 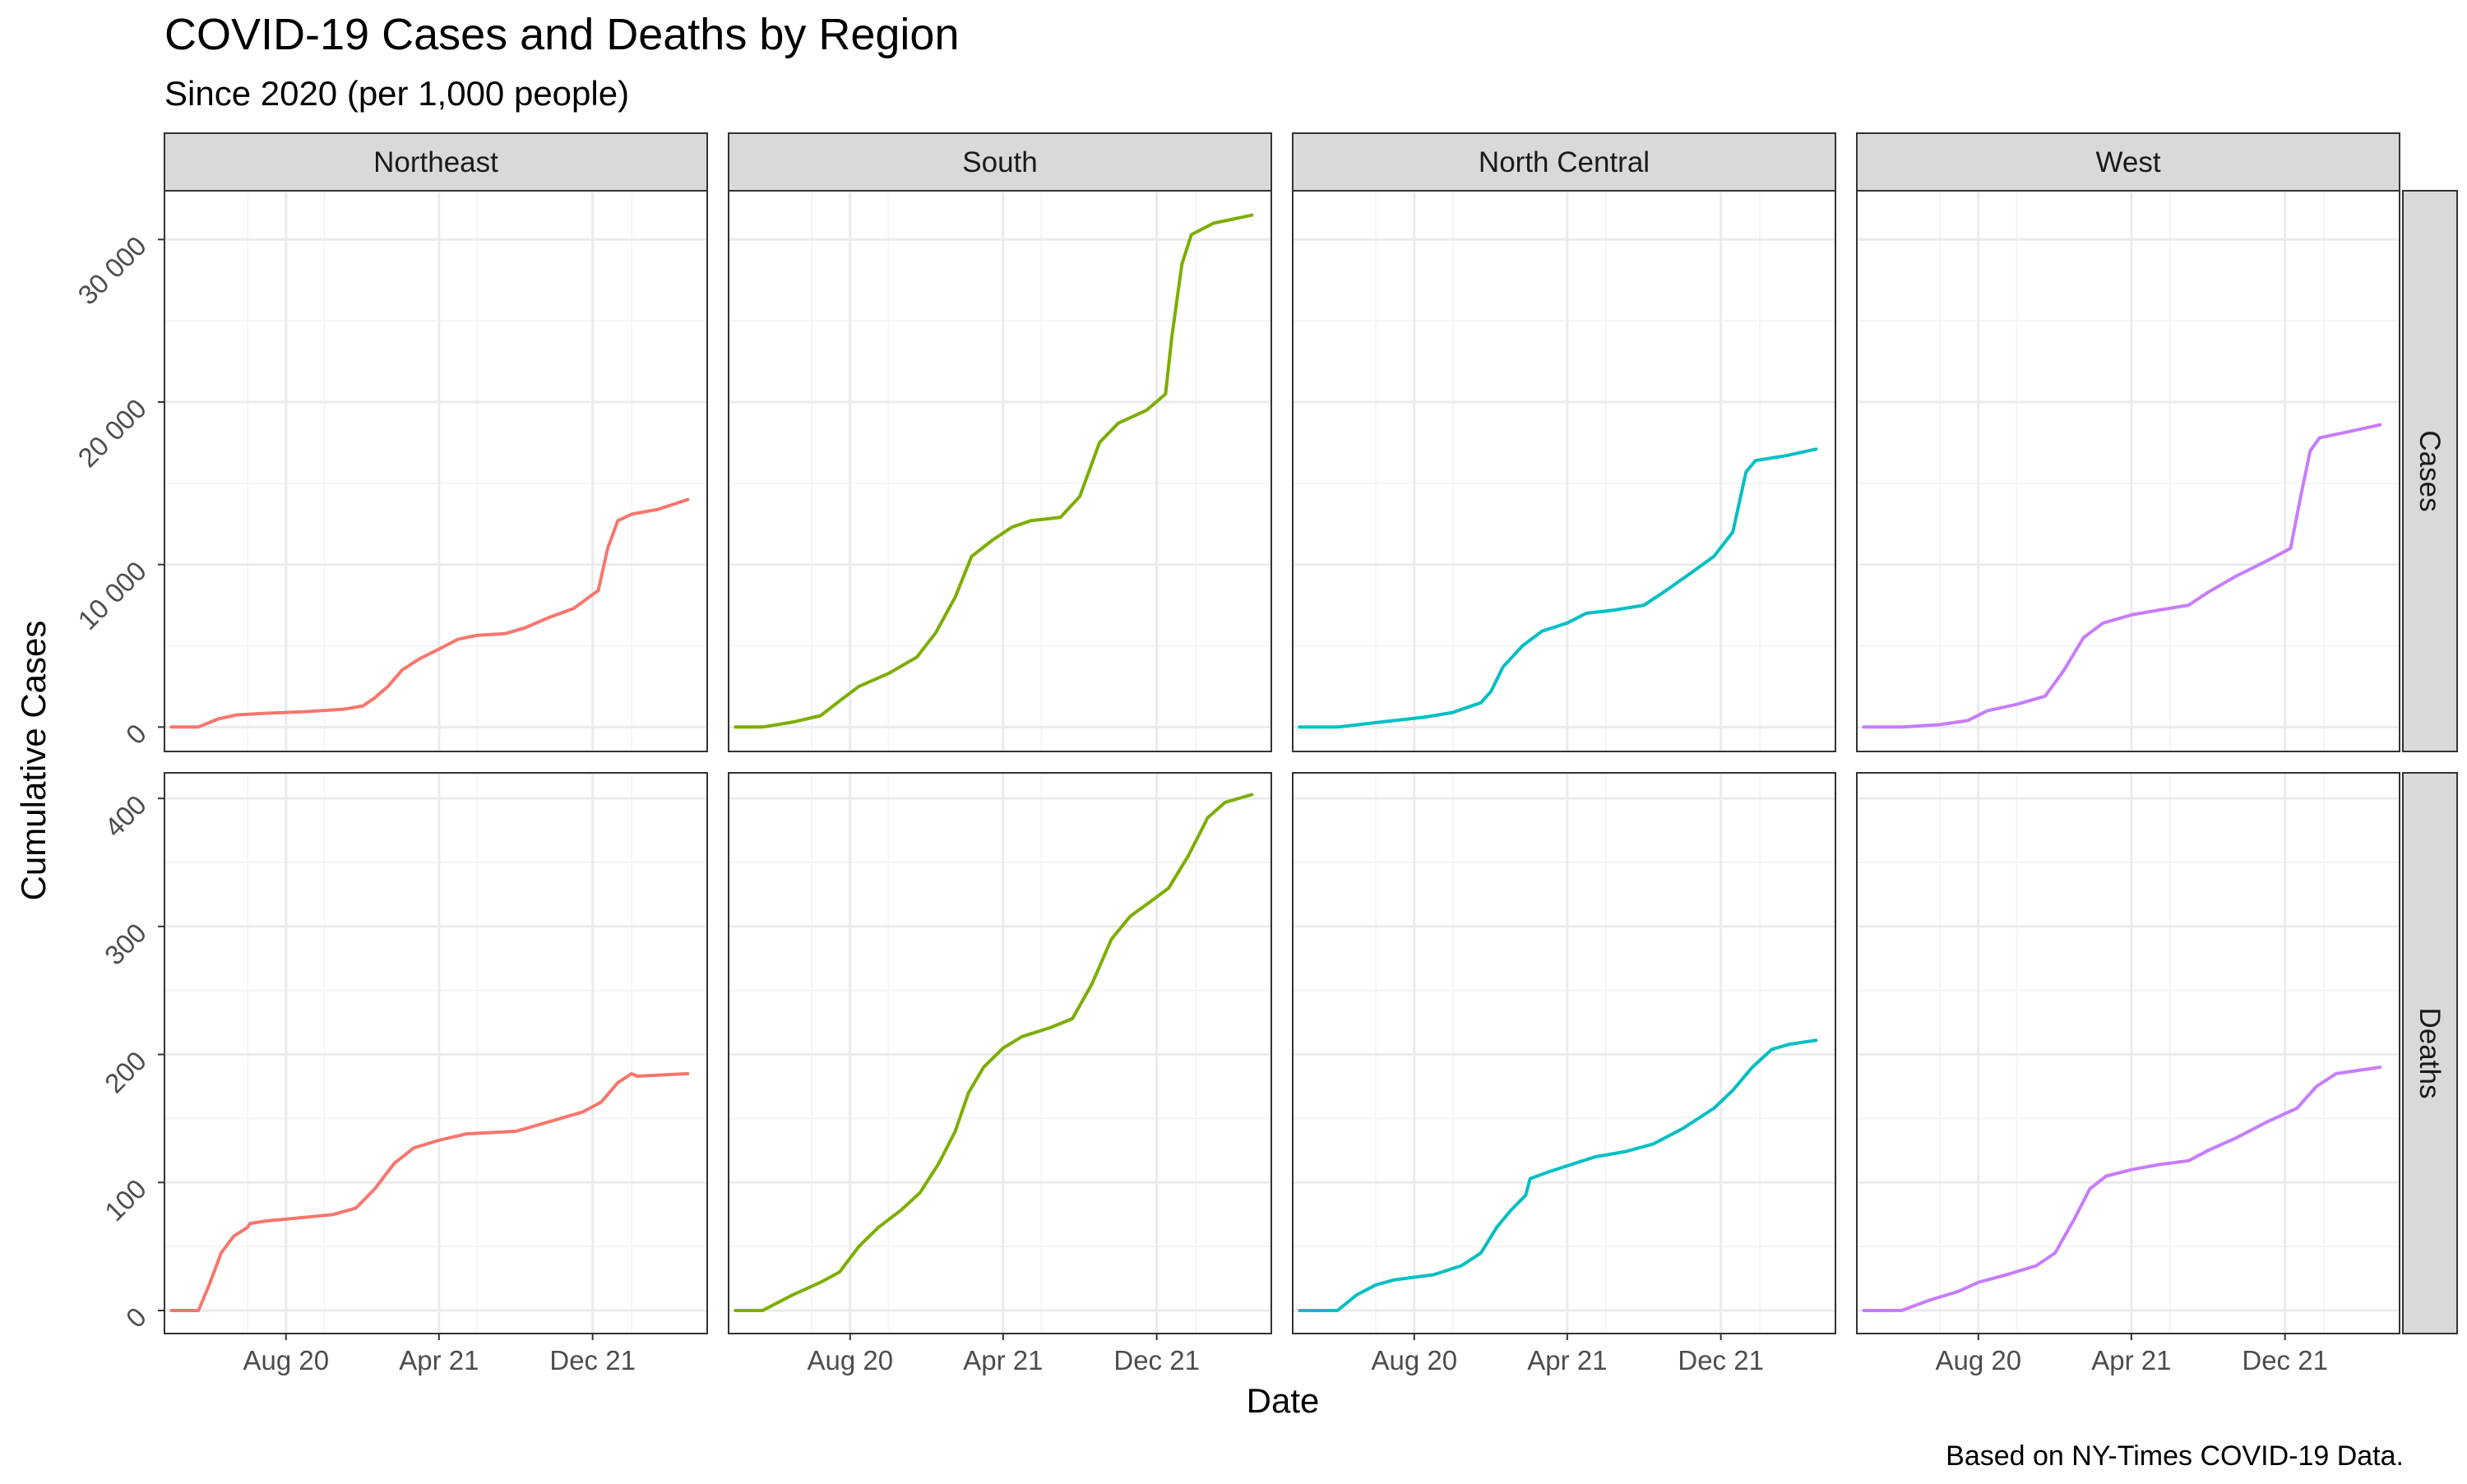 What do you see at coordinates (125, 816) in the screenshot?
I see `y-tick-label-deaths: 400` at bounding box center [125, 816].